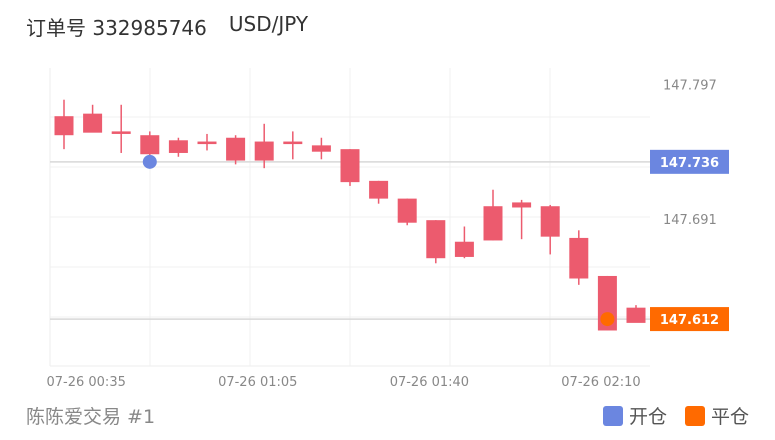 This screenshot has width=775, height=440. Describe the element at coordinates (149, 161) in the screenshot. I see `open-marker` at that location.